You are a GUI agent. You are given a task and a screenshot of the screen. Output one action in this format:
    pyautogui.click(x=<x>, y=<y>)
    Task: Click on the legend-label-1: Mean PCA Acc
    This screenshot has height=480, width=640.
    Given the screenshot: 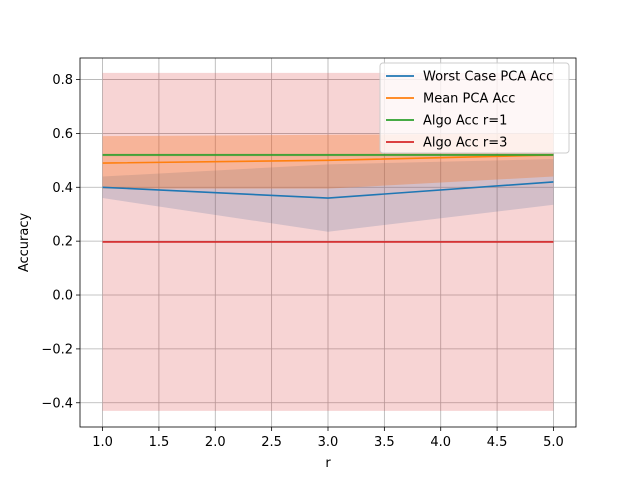 What is the action you would take?
    pyautogui.click(x=469, y=99)
    